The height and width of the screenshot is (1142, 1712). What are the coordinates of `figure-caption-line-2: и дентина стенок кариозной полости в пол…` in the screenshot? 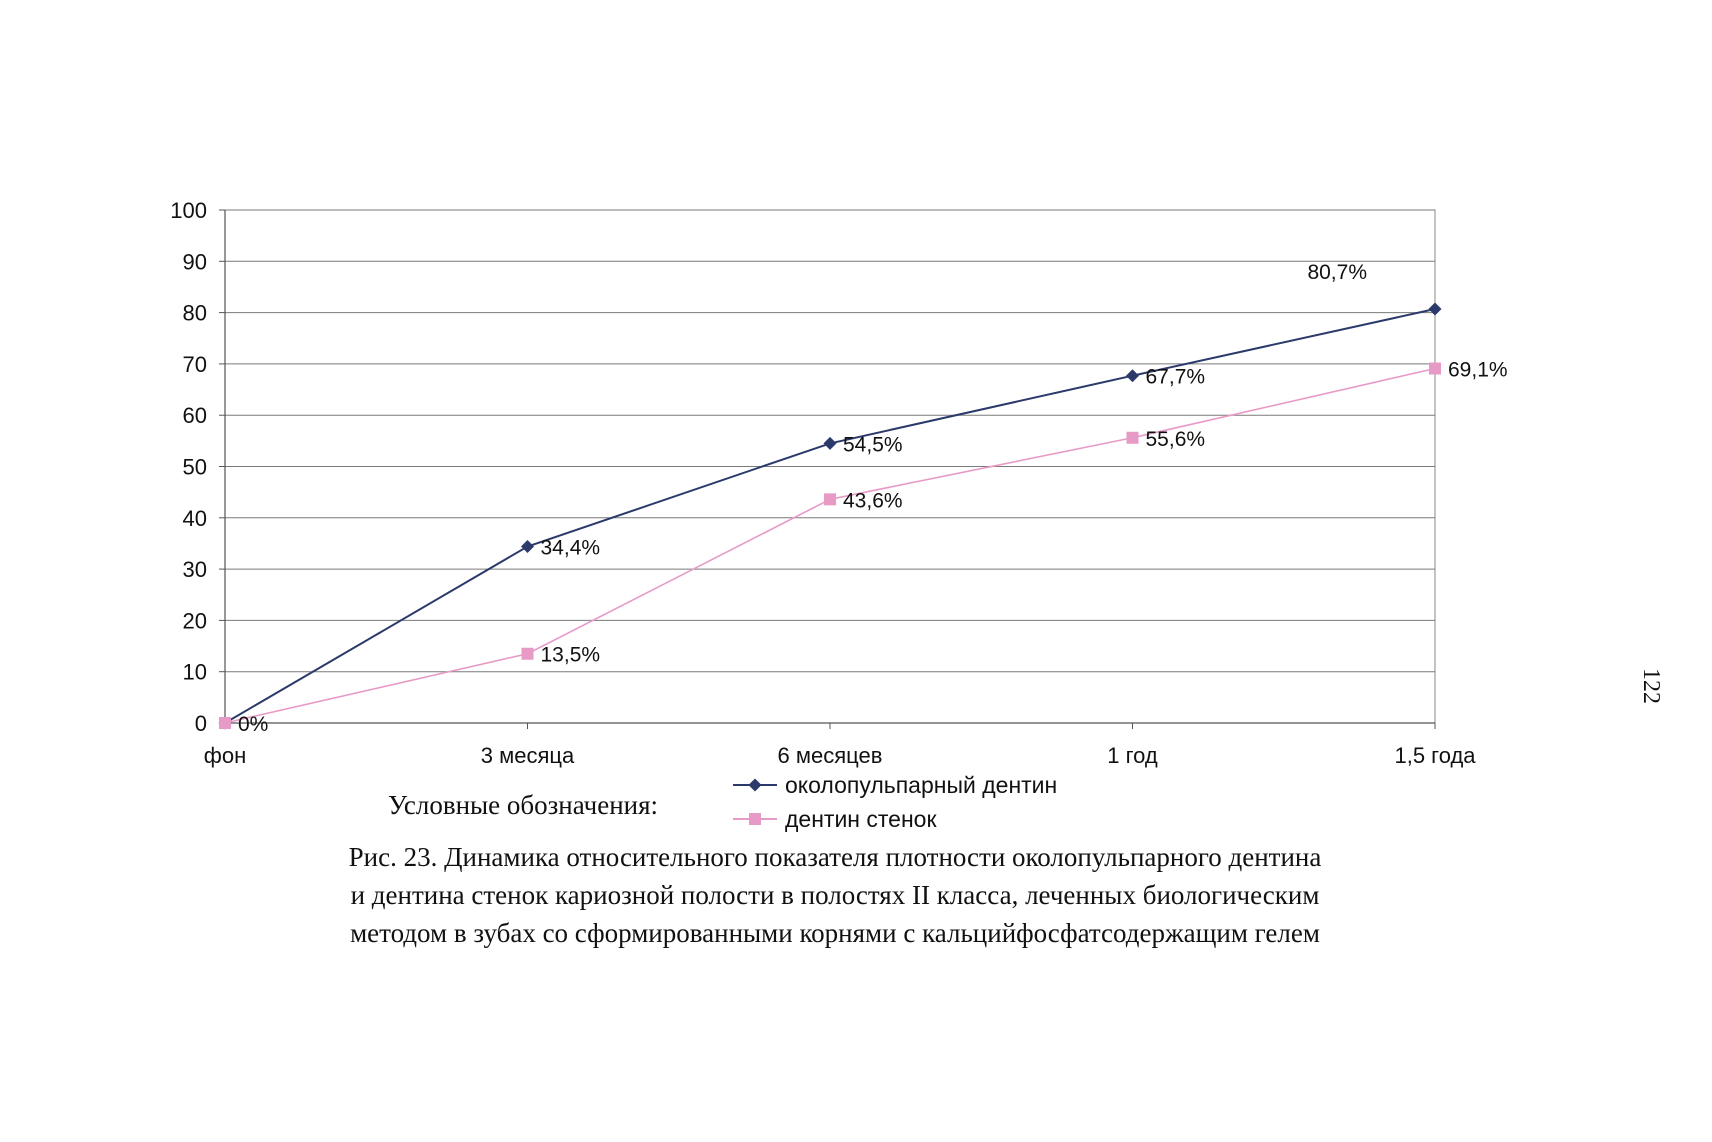 It's located at (835, 895).